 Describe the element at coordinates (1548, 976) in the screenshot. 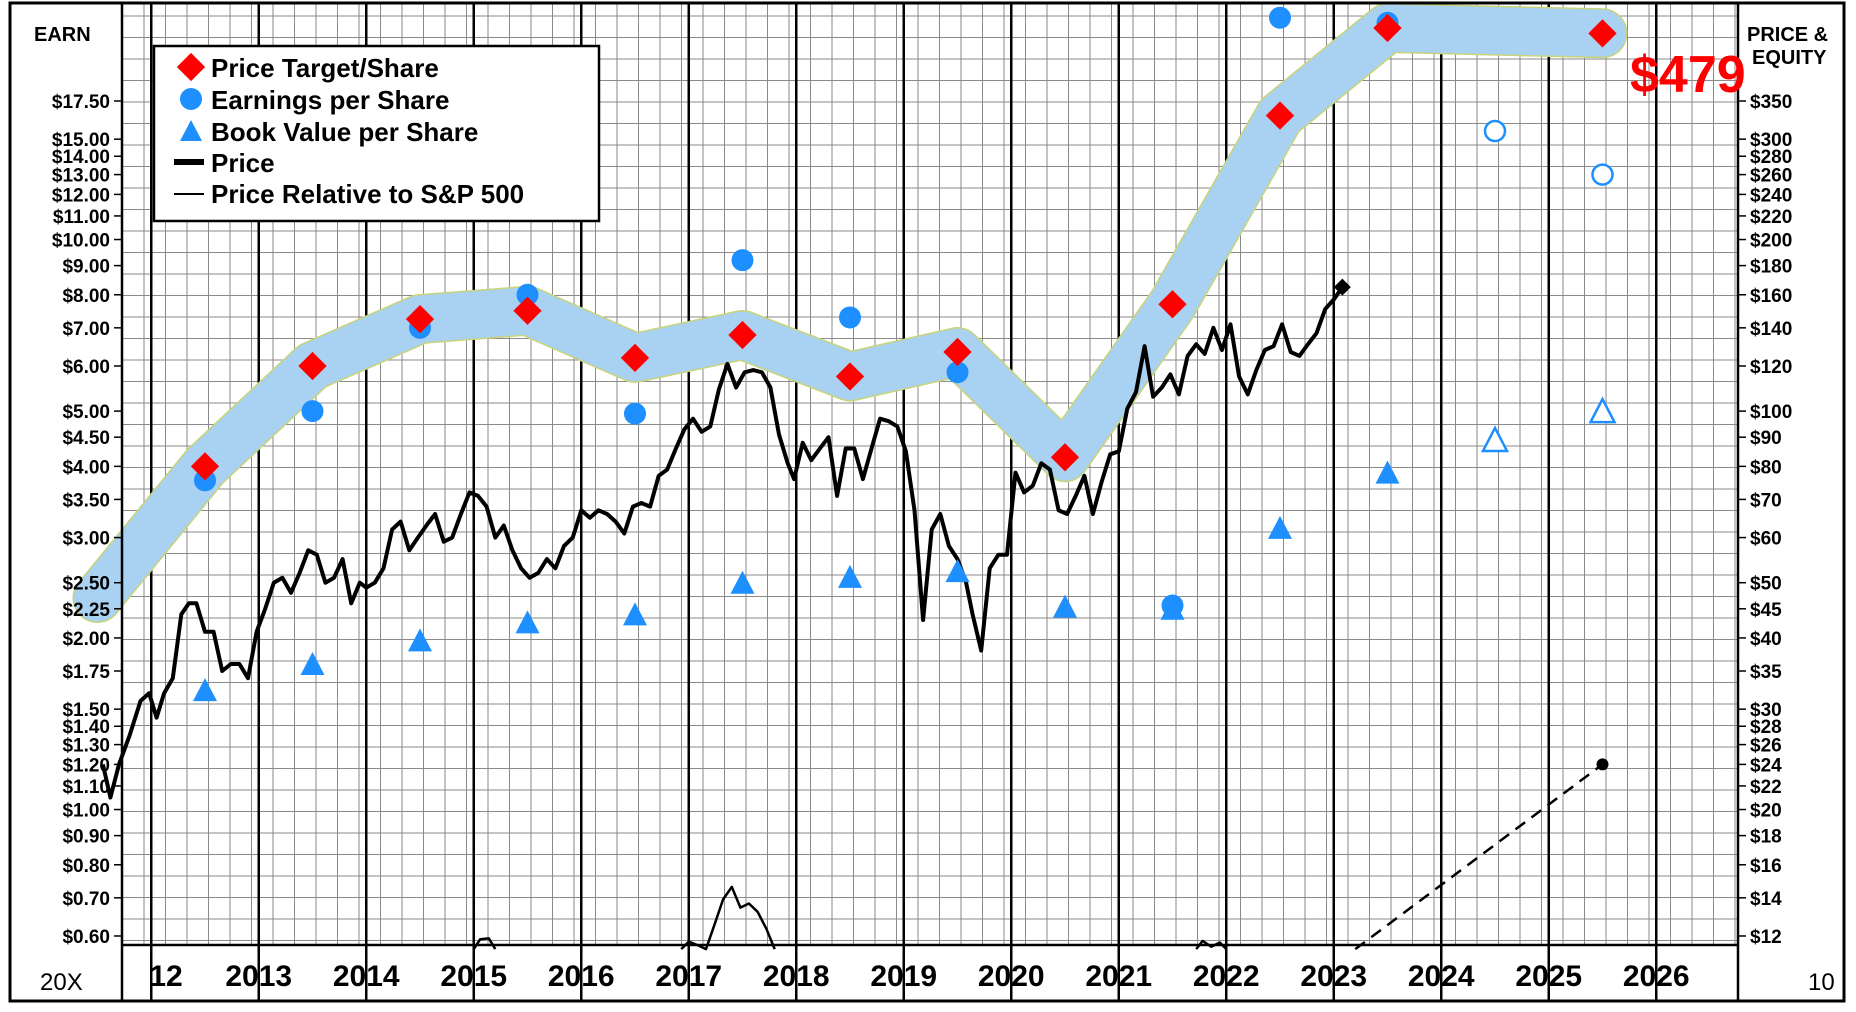

I see `x-tick-label: 2025` at that location.